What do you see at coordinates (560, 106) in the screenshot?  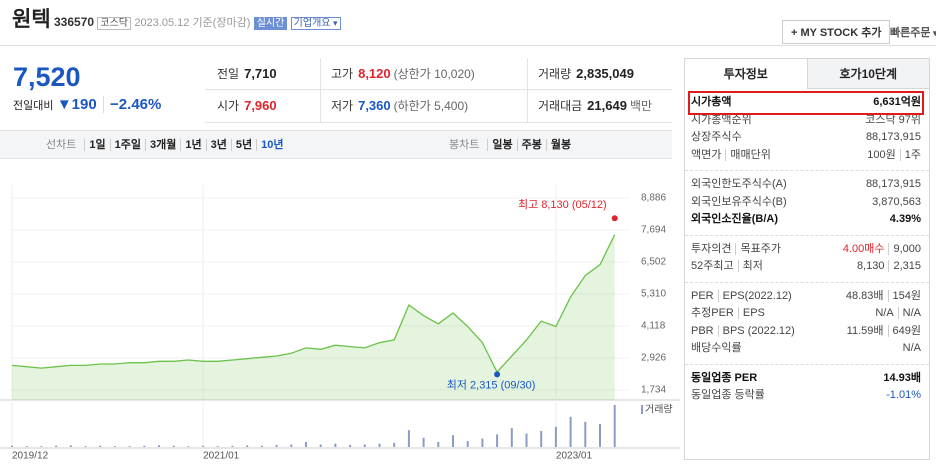 I see `stat-label: 거래대금` at bounding box center [560, 106].